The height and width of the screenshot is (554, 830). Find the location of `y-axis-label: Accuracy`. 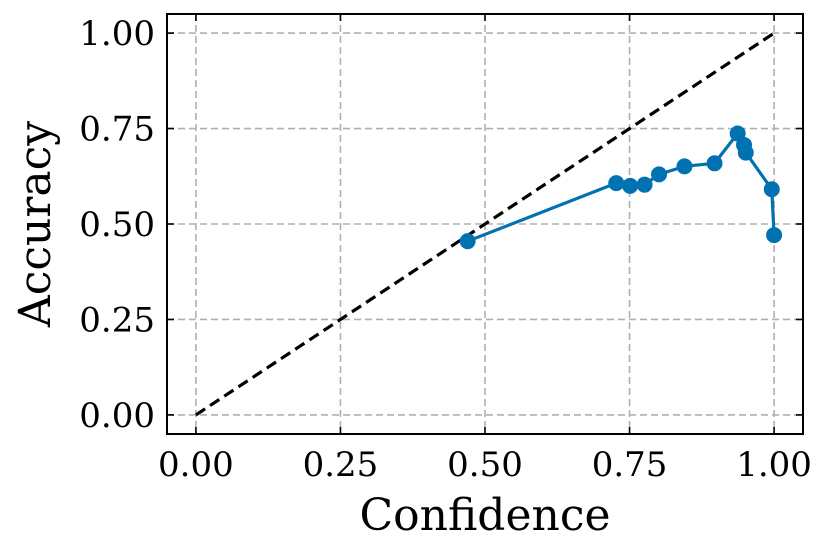

y-axis-label: Accuracy is located at coordinates (35, 224).